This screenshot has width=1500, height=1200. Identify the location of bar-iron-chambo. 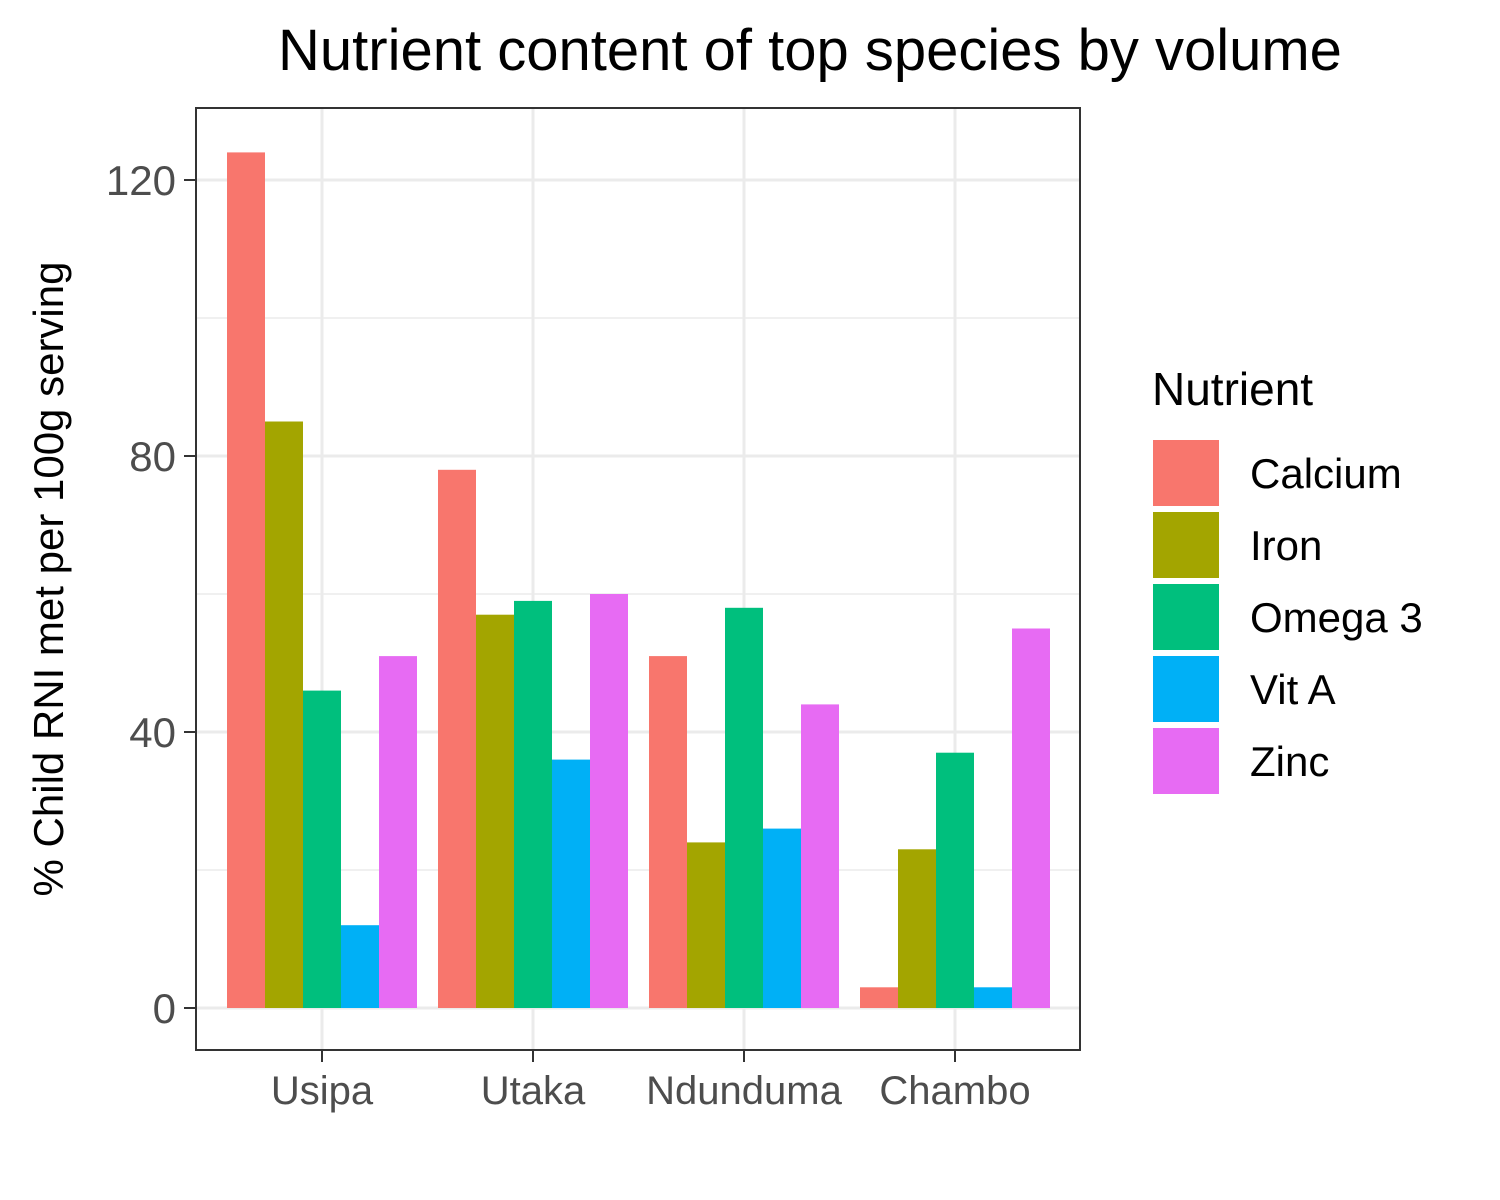
(917, 928).